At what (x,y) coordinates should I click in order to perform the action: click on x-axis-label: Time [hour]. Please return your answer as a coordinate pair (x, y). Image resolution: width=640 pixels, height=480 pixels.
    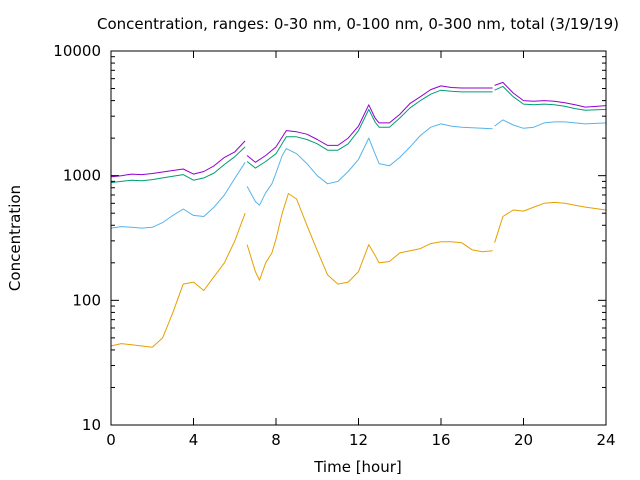
    Looking at the image, I should click on (357, 467).